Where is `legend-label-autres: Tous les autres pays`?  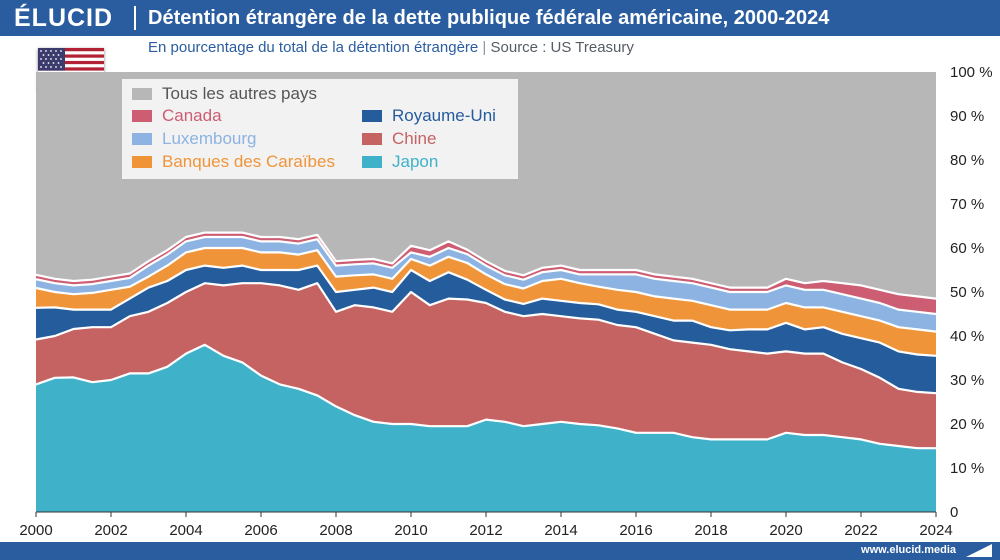
legend-label-autres: Tous les autres pays is located at coordinates (239, 93).